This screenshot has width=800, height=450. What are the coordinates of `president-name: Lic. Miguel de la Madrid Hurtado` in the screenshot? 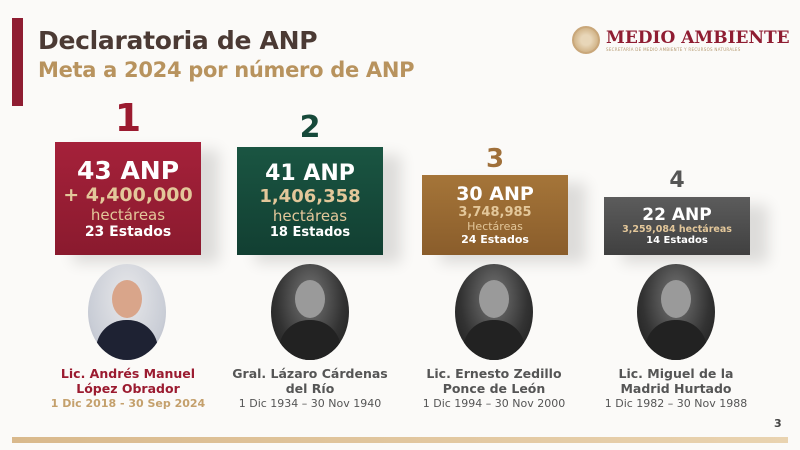 It's located at (676, 381).